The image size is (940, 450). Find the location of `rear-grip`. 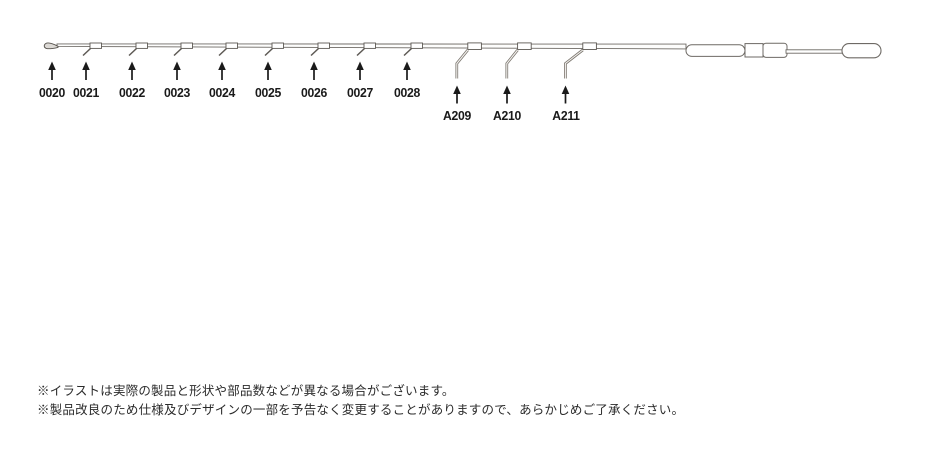

rear-grip is located at coordinates (861, 51).